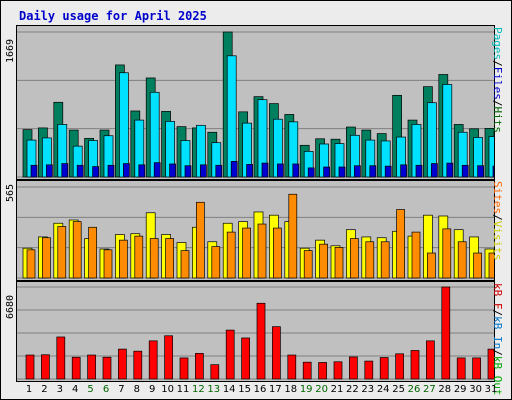 Image resolution: width=512 pixels, height=400 pixels. I want to click on x-tick-label-day-19: 19, so click(306, 389).